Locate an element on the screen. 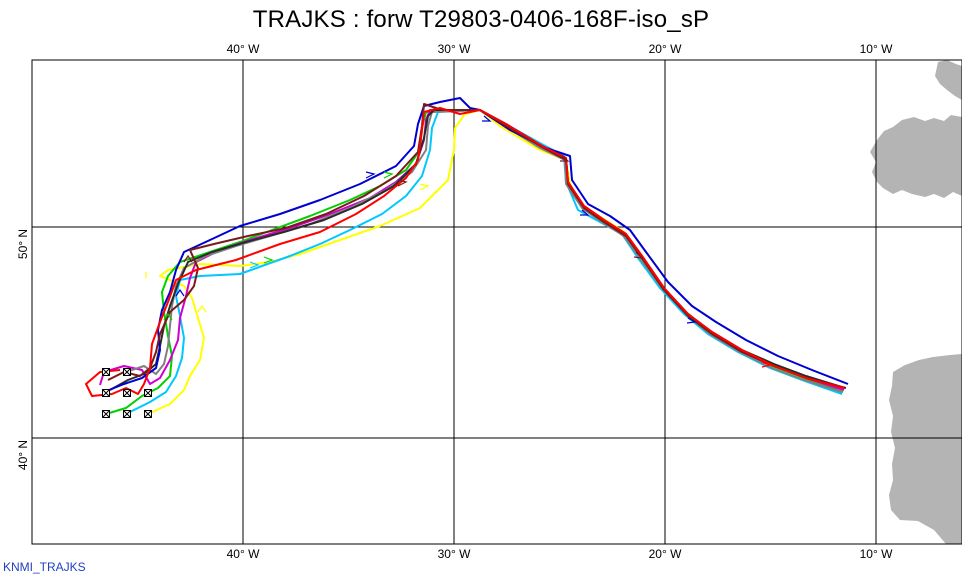 Image resolution: width=962 pixels, height=575 pixels. lon-label-bottom: 10° W is located at coordinates (876, 554).